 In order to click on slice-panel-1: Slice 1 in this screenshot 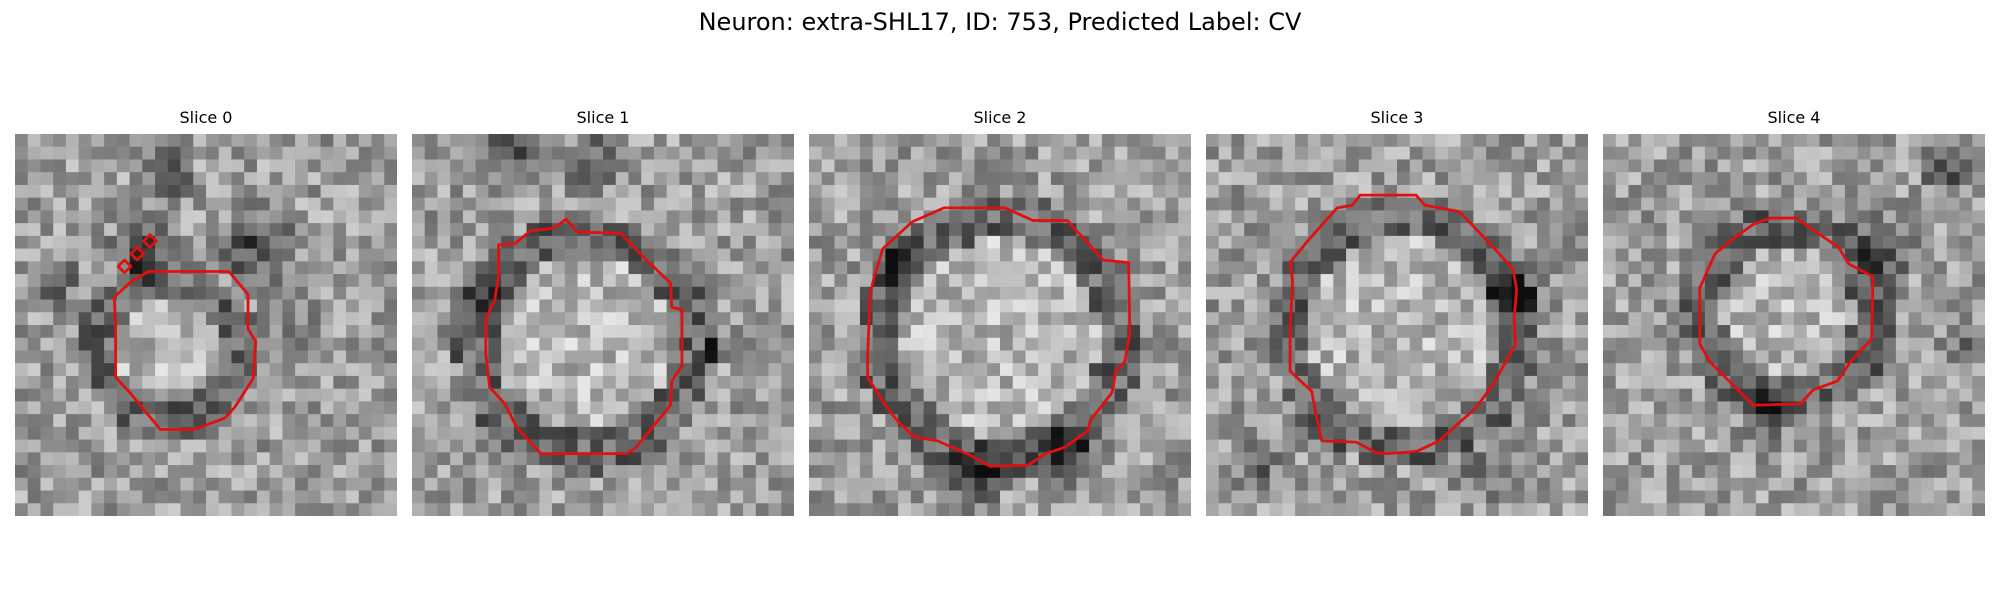, I will do `click(603, 313)`.